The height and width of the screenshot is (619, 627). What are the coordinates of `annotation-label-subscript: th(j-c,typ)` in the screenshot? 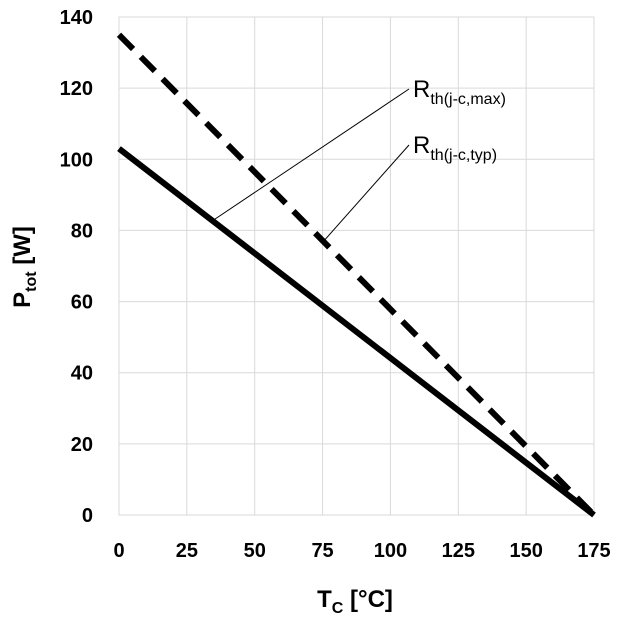 It's located at (463, 155).